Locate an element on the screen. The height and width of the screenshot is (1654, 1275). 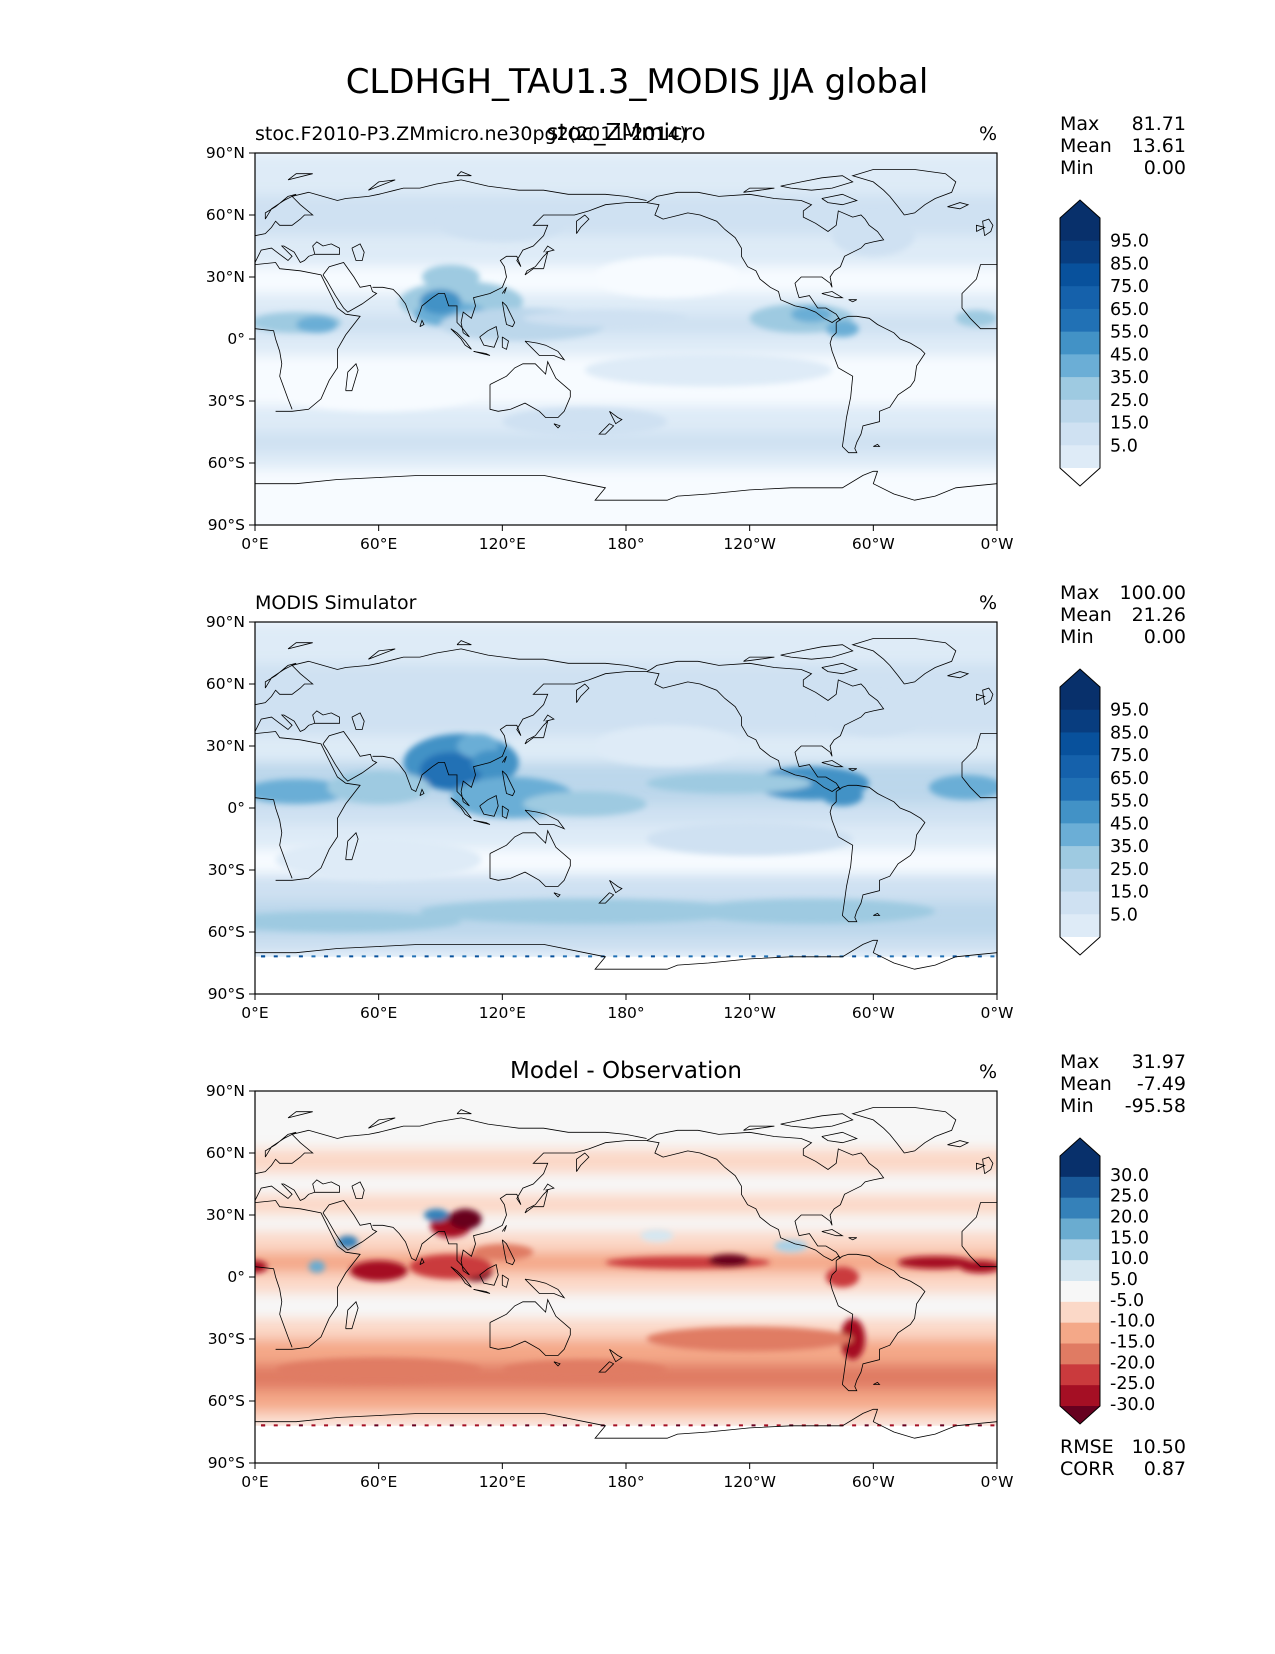
stat-value: -7.49 is located at coordinates (1161, 1084).